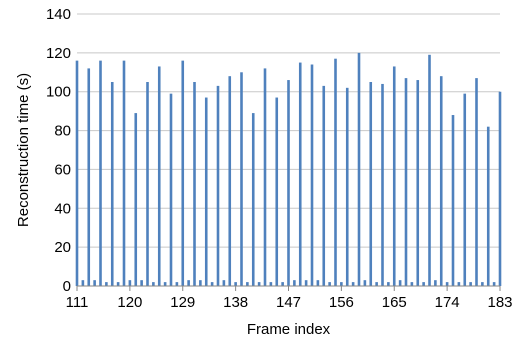 The width and height of the screenshot is (522, 342). I want to click on y-tick-label: 0, so click(67, 286).